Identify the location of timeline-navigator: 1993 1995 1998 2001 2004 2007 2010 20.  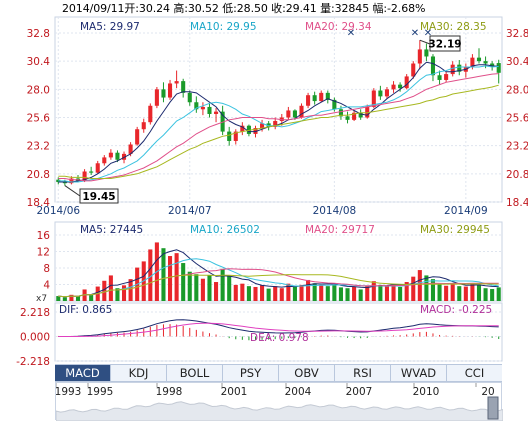
(279, 402).